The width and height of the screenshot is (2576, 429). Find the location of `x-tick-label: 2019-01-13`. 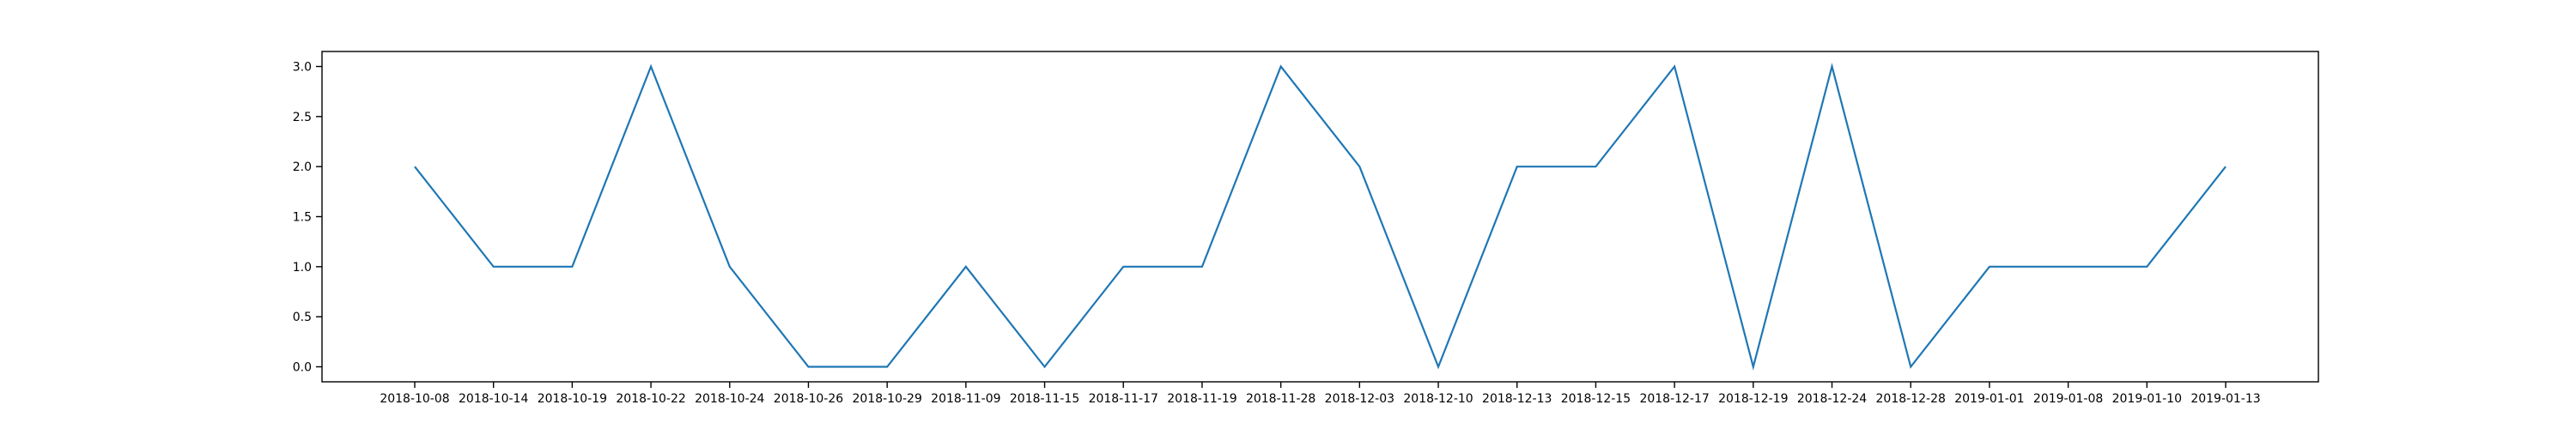

x-tick-label: 2019-01-13 is located at coordinates (2225, 399).